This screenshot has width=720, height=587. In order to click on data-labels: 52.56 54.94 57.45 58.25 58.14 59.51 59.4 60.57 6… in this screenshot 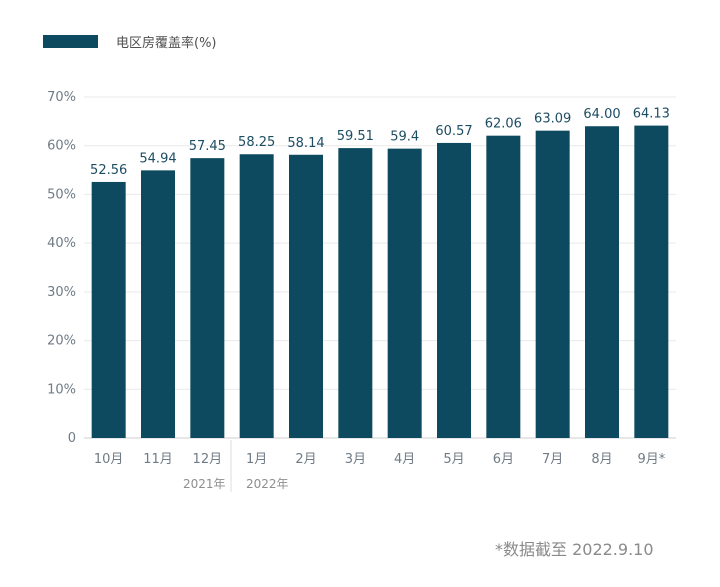, I will do `click(380, 142)`.